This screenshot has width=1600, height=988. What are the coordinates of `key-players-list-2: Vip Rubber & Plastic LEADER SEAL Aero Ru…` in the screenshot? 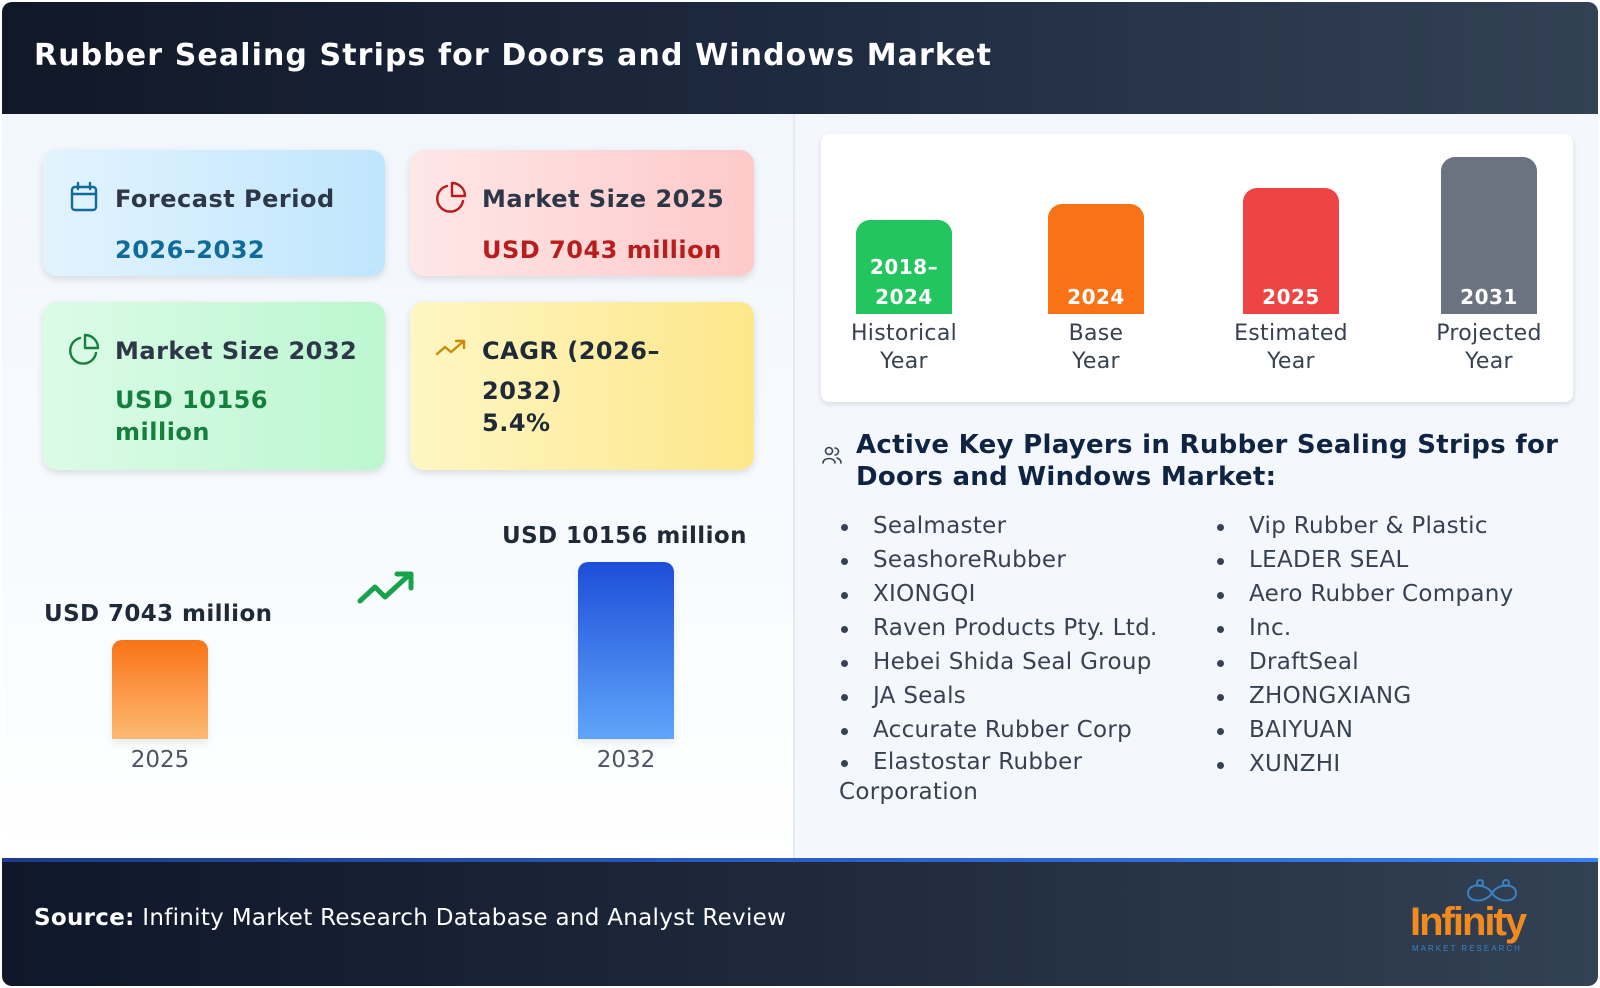 It's located at (1405, 645).